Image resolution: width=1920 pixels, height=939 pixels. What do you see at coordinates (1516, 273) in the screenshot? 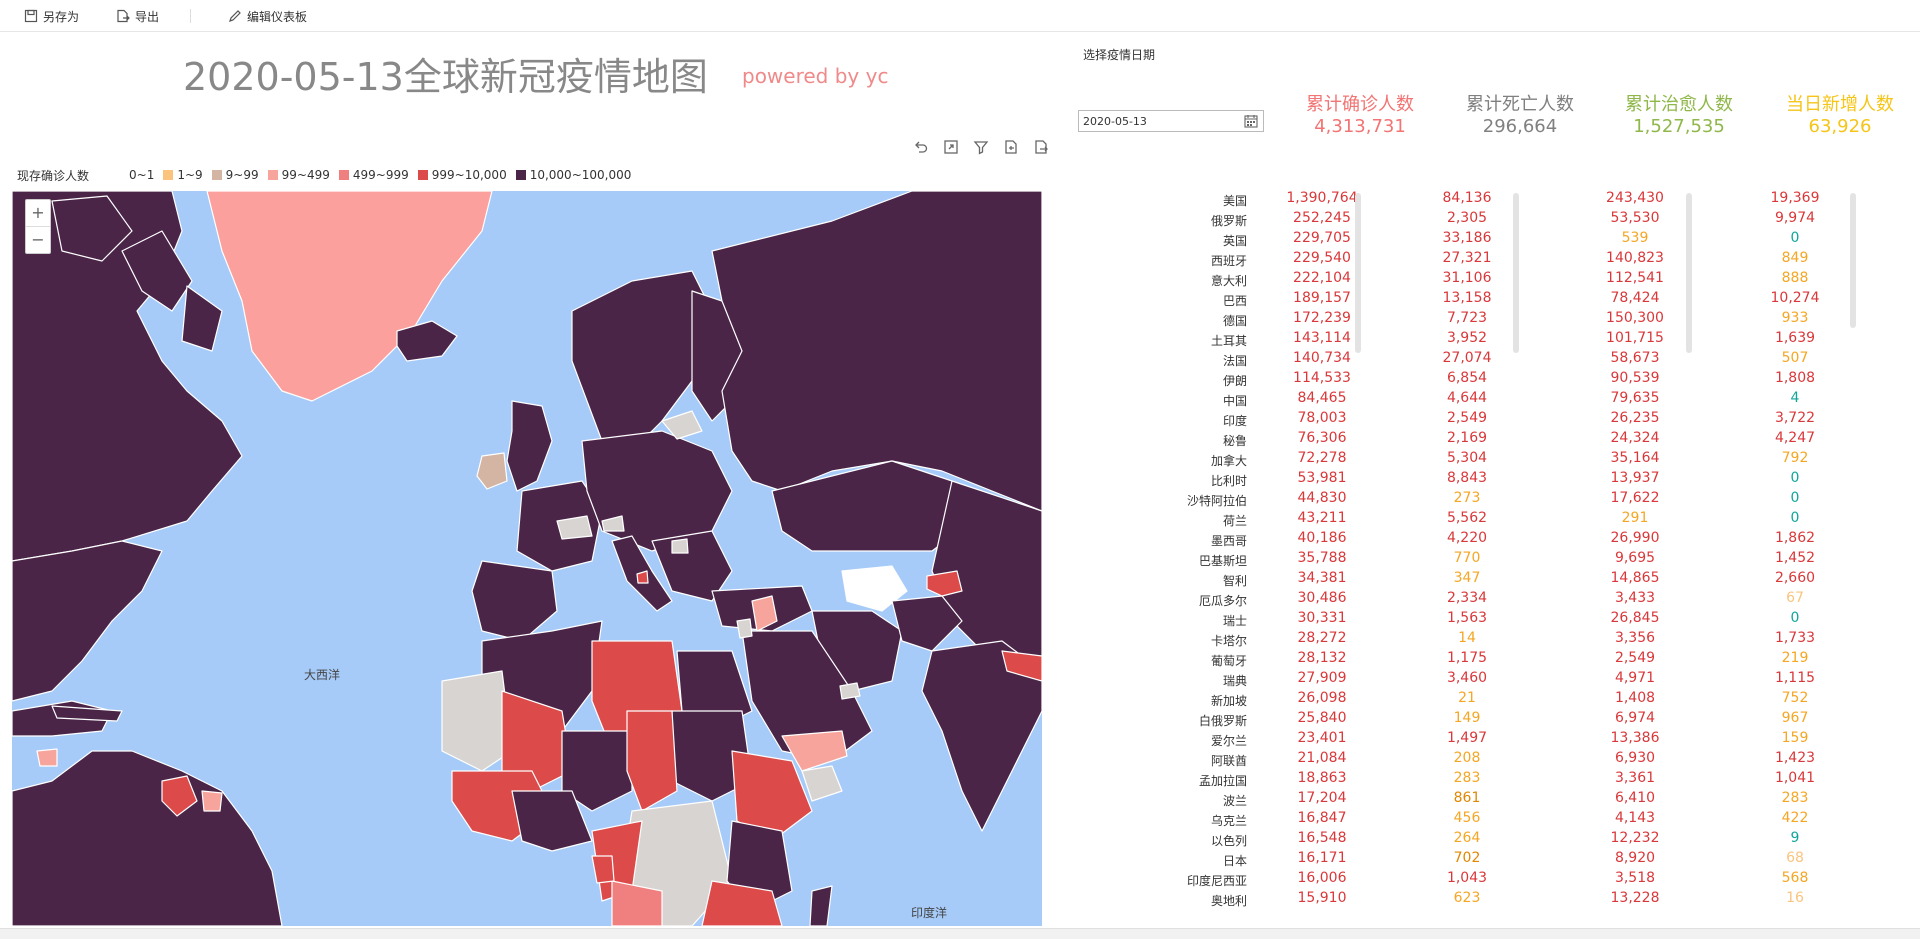
I see `scrollbar-deaths` at bounding box center [1516, 273].